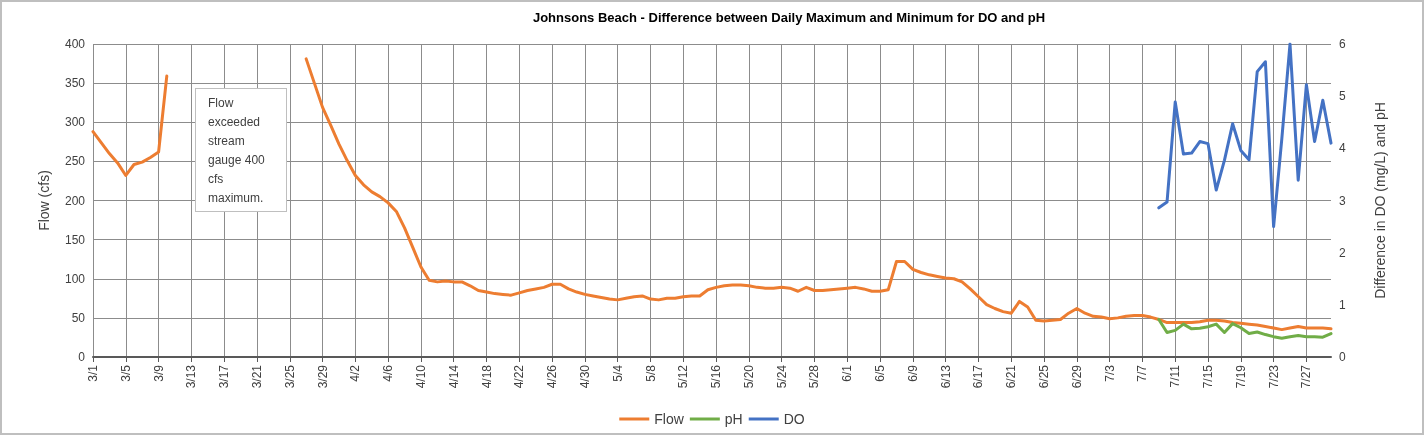 The height and width of the screenshot is (435, 1424). Describe the element at coordinates (75, 161) in the screenshot. I see `y-tick-label: 250` at that location.